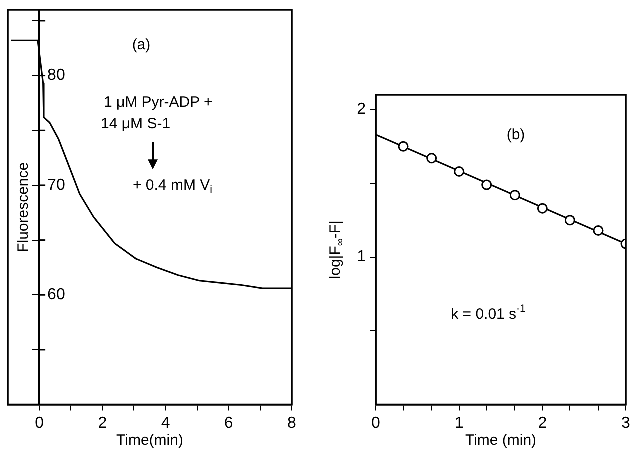 The image size is (634, 452). What do you see at coordinates (516, 135) in the screenshot?
I see `annotation: (b)` at bounding box center [516, 135].